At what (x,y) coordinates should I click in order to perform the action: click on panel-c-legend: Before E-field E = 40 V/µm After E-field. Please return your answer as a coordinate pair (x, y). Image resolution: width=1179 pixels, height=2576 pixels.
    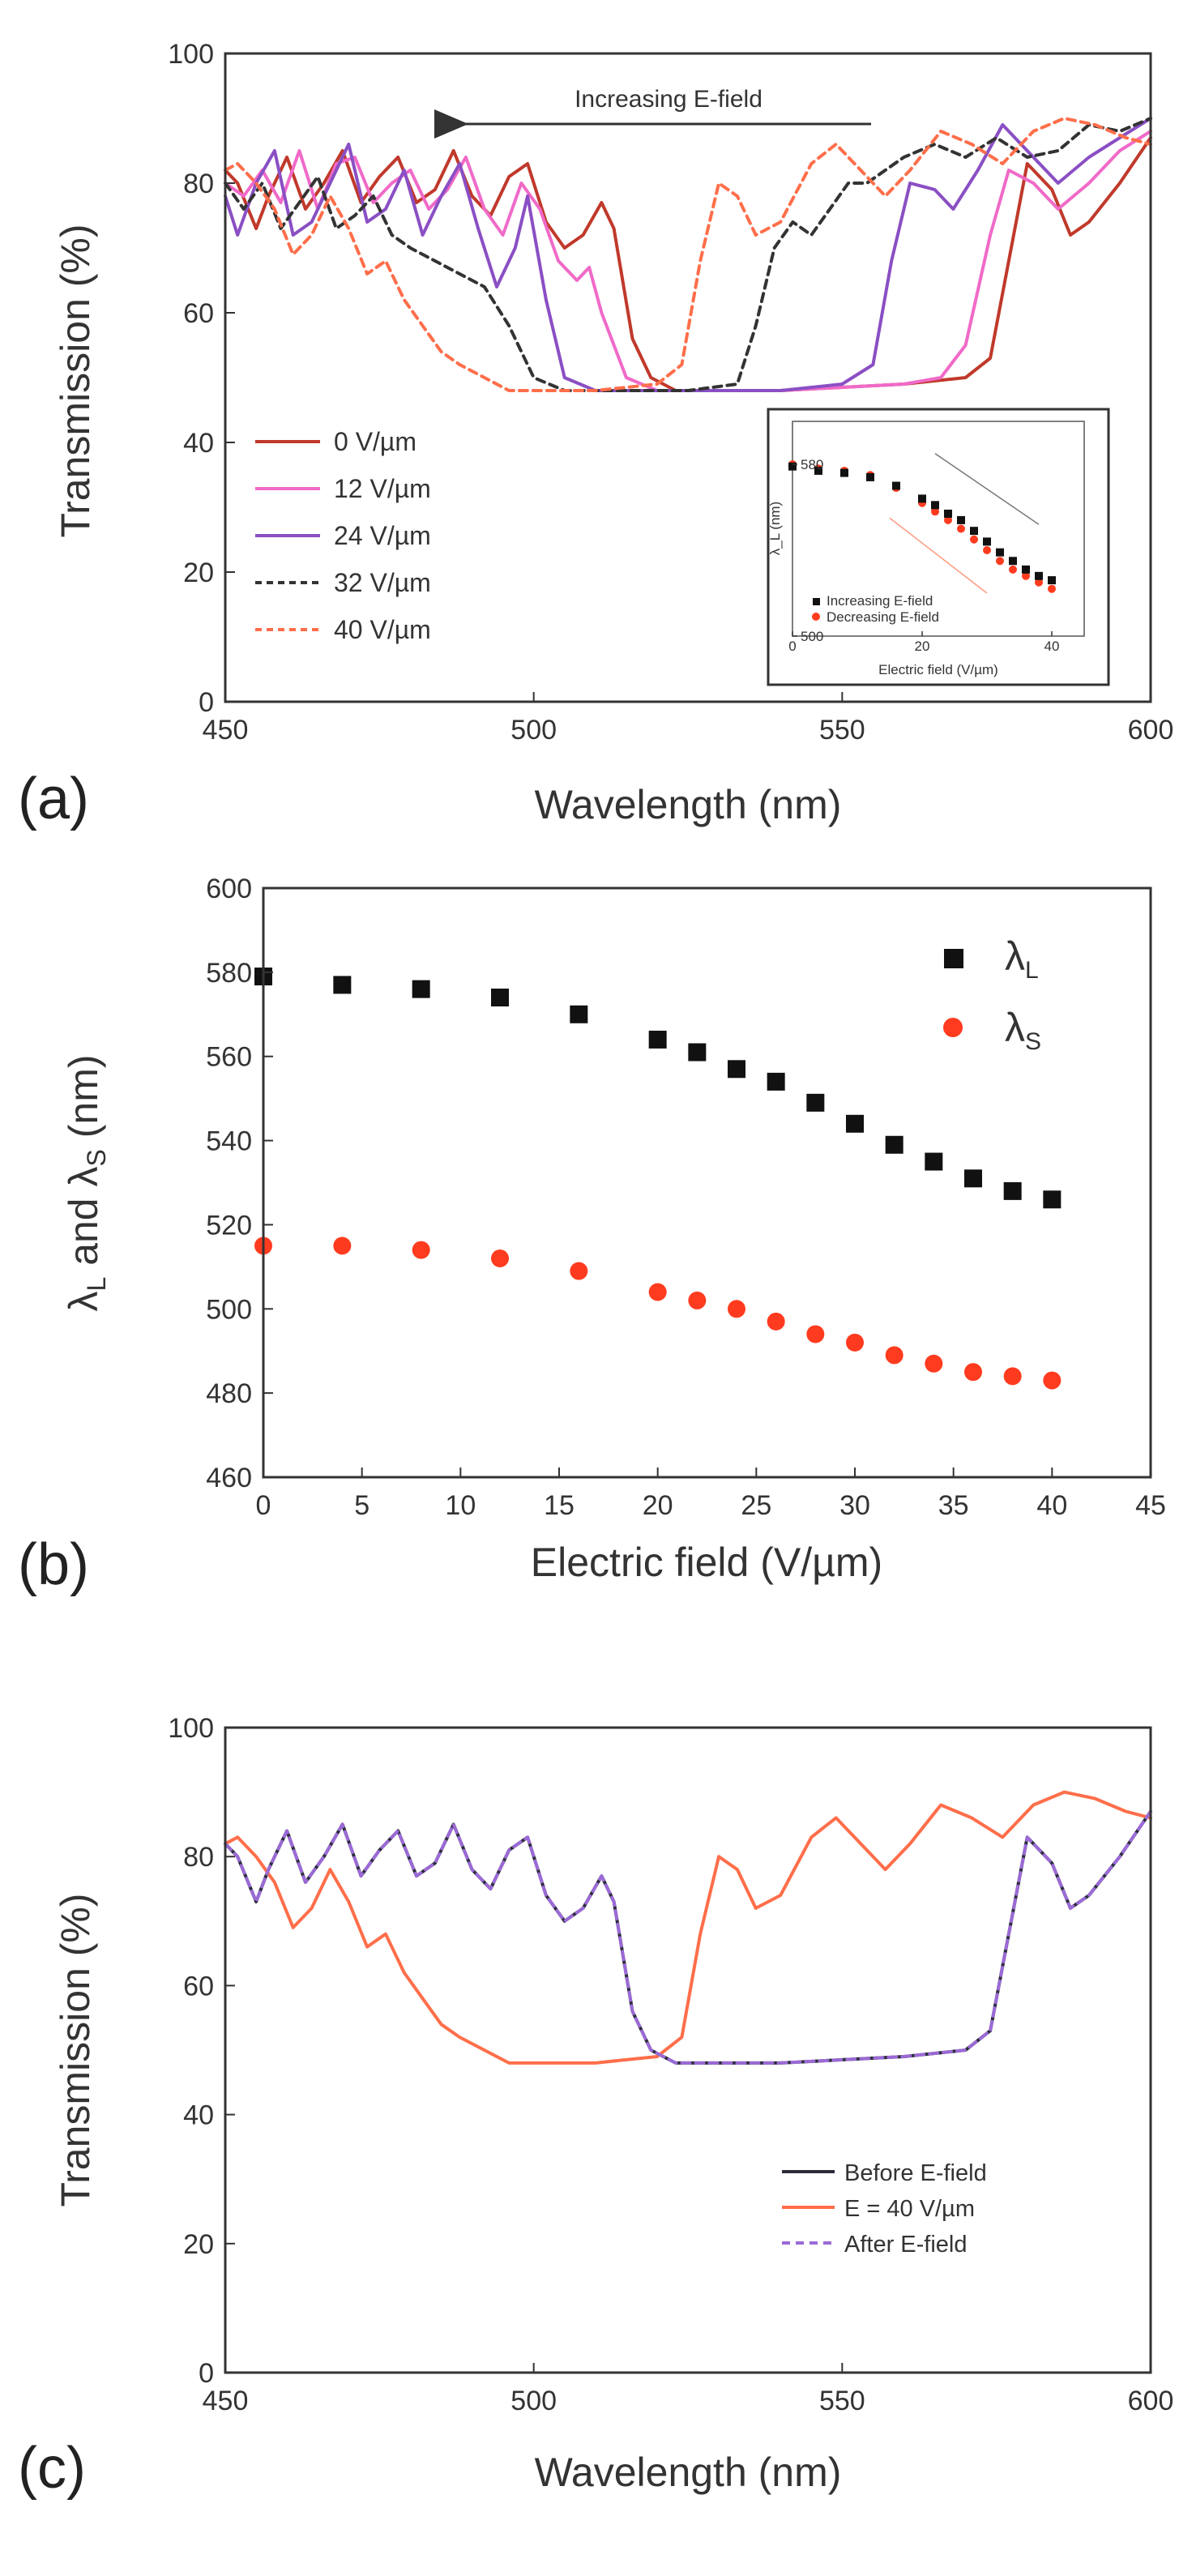
    Looking at the image, I should click on (884, 2209).